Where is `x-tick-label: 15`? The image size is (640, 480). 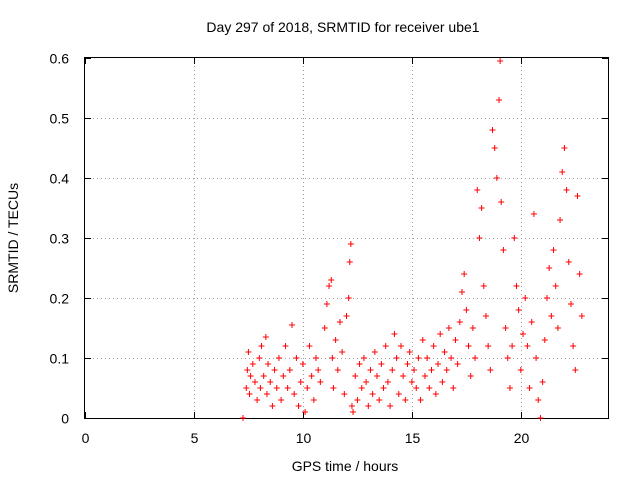 x-tick-label: 15 is located at coordinates (413, 438).